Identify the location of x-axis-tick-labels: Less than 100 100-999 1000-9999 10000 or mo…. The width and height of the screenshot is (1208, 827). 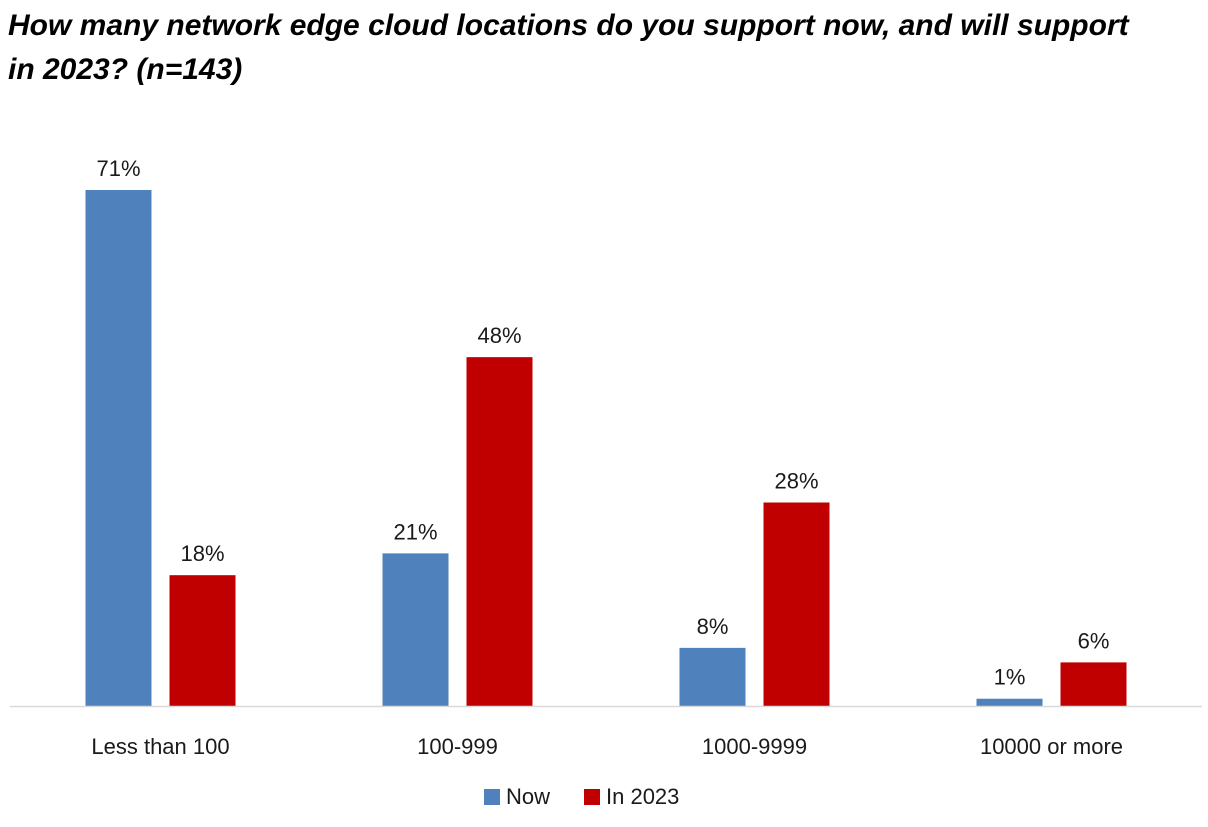
(607, 746).